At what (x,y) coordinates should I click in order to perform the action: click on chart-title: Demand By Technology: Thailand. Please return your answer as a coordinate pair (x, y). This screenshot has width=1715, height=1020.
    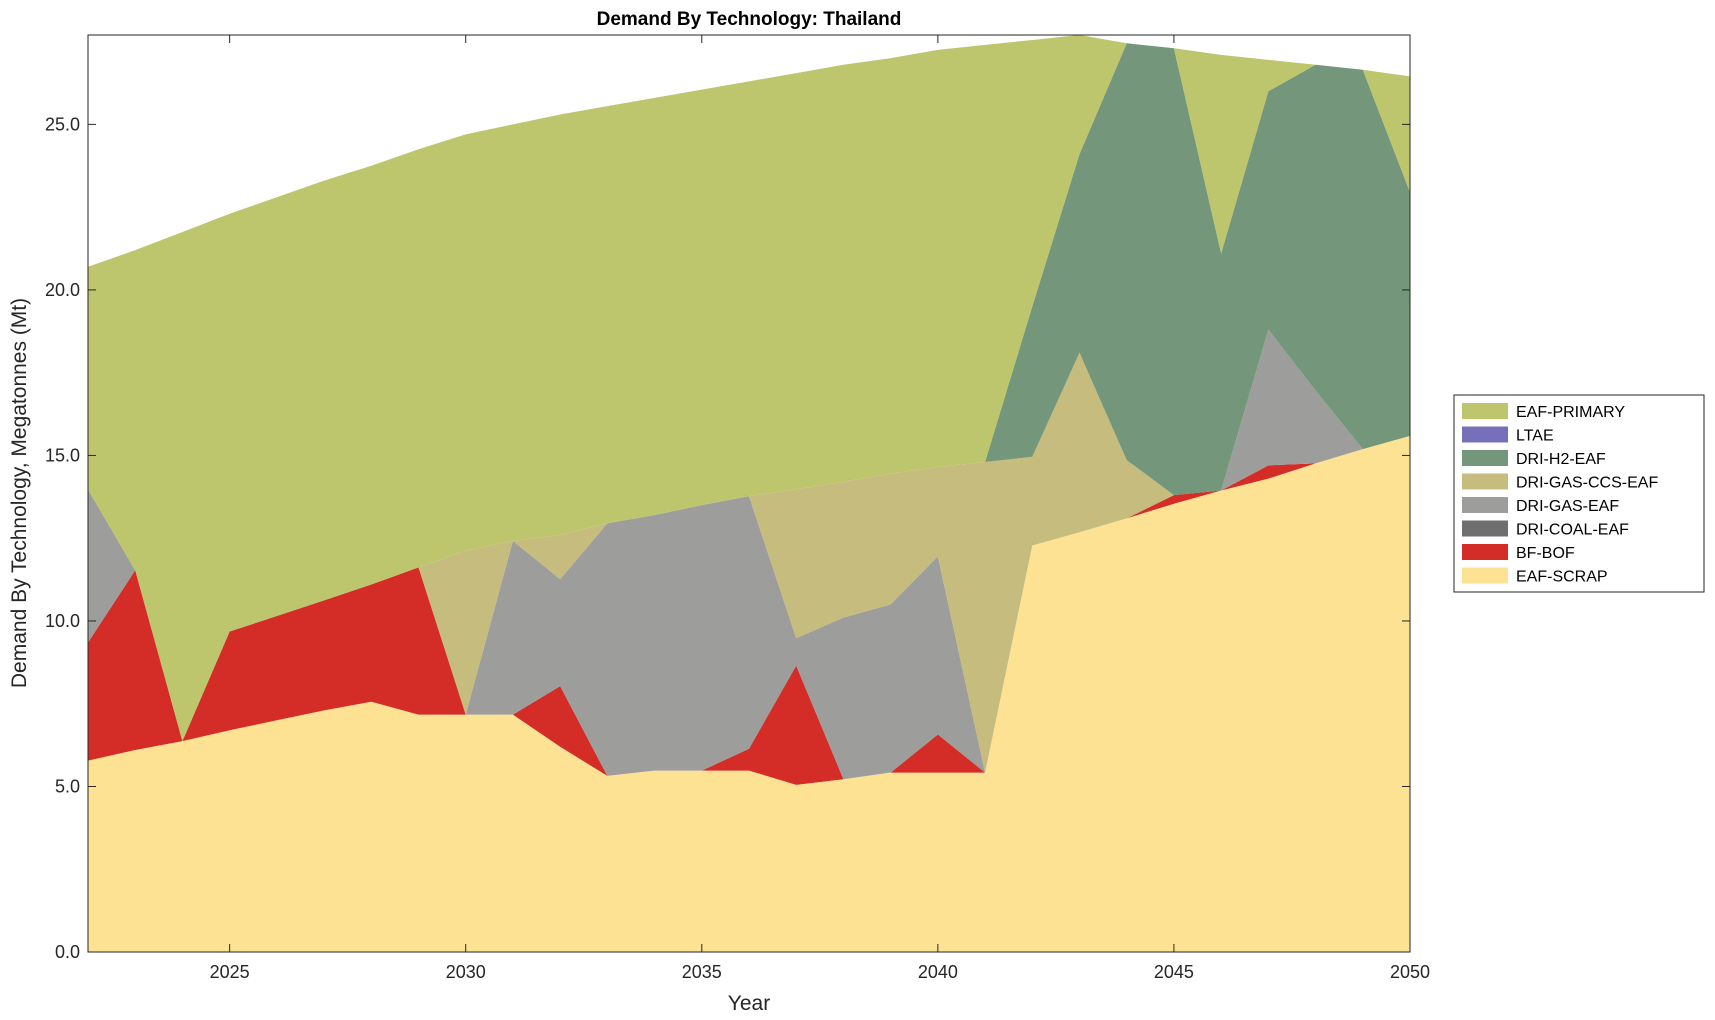
    Looking at the image, I should click on (749, 19).